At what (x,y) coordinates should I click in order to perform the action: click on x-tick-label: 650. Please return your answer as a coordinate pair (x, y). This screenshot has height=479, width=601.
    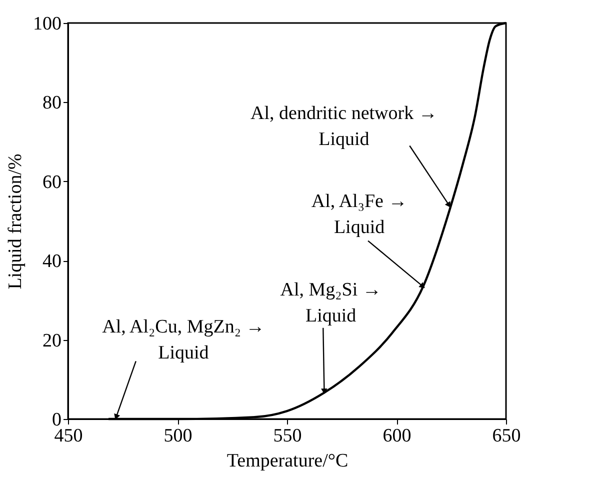
    Looking at the image, I should click on (506, 436).